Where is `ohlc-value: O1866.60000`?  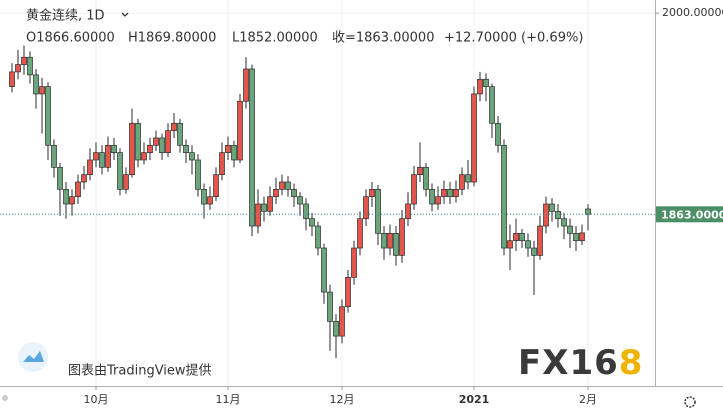 ohlc-value: O1866.60000 is located at coordinates (70, 38).